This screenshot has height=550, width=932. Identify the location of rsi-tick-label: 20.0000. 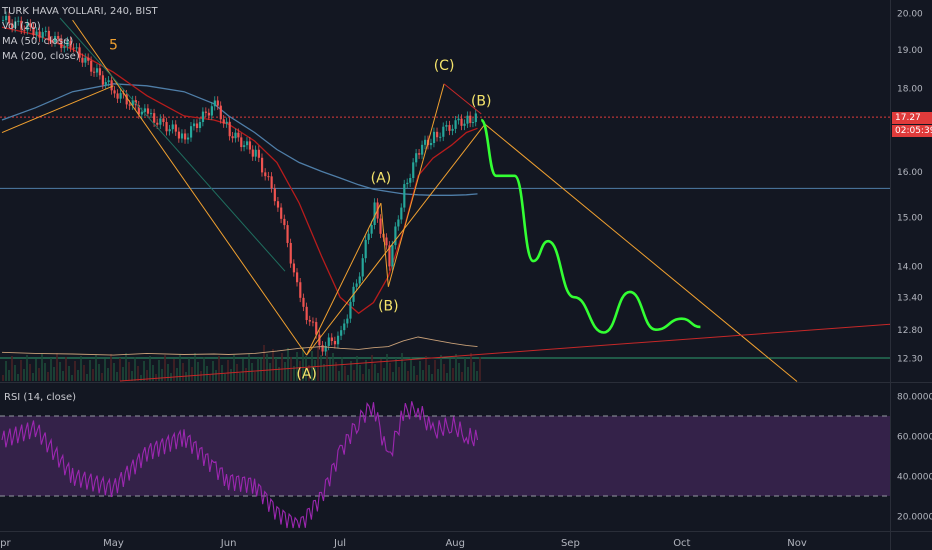
(914, 518).